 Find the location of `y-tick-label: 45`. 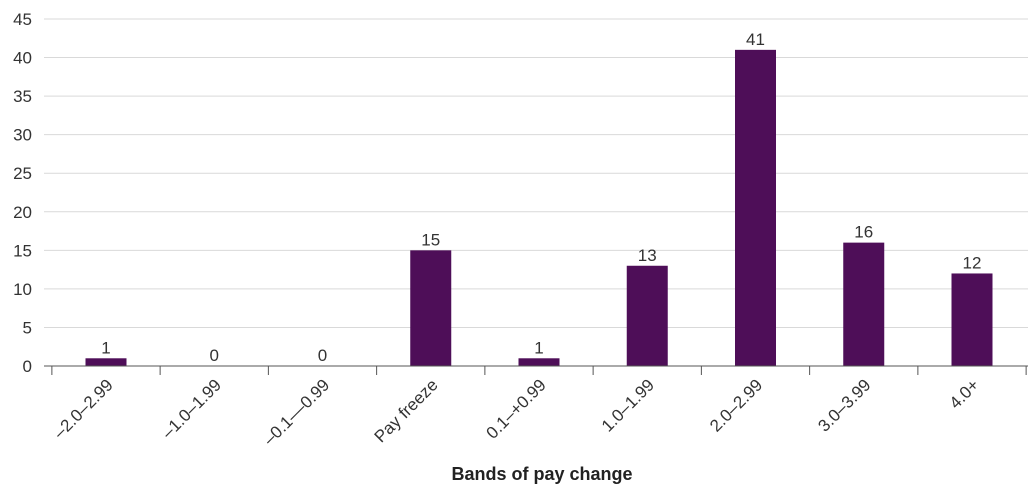

y-tick-label: 45 is located at coordinates (22, 19).